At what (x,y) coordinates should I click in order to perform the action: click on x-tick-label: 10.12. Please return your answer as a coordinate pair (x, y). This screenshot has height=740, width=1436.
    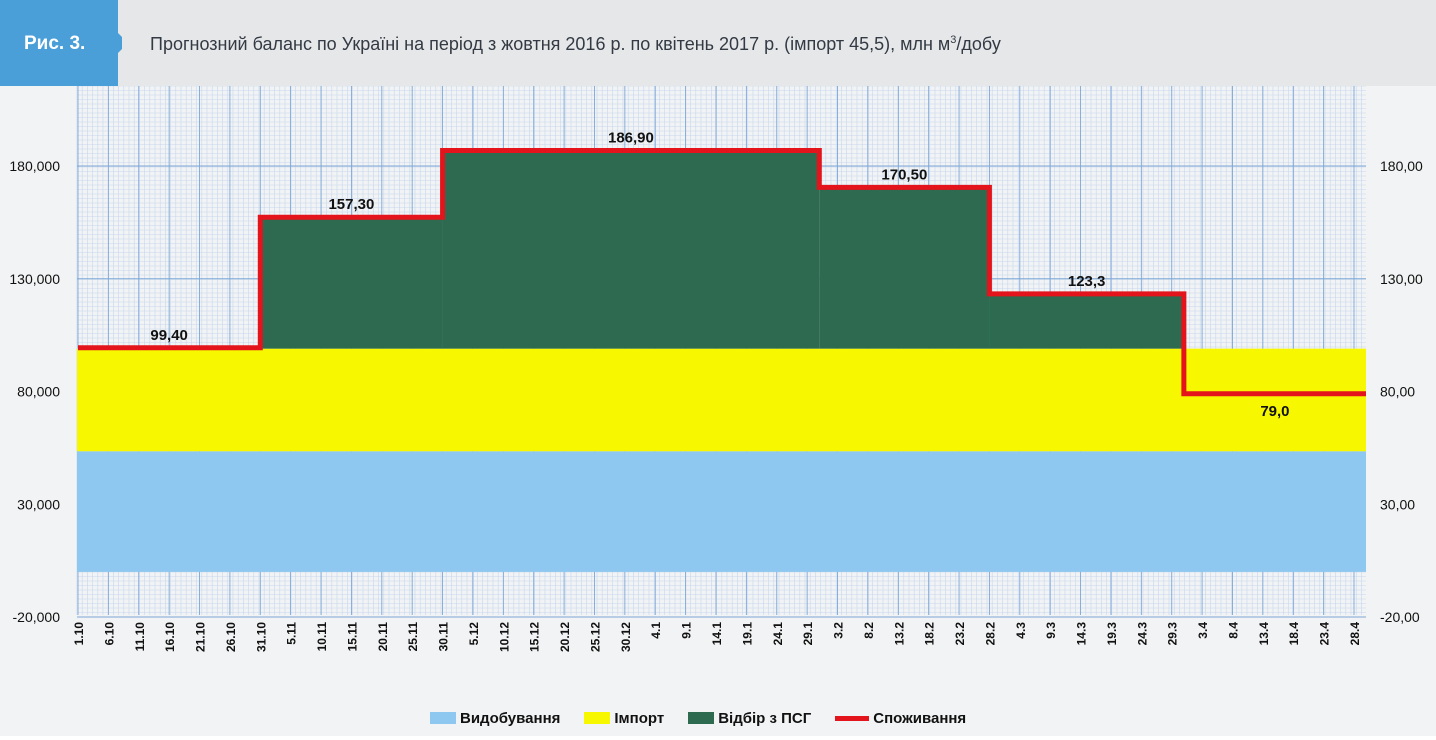
    Looking at the image, I should click on (504, 637).